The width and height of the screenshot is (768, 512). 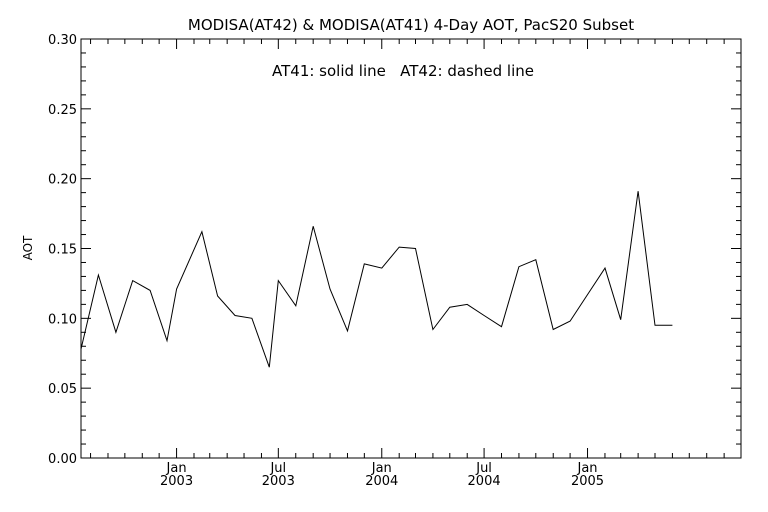 What do you see at coordinates (62, 250) in the screenshot?
I see `y-tick-label: 0.15` at bounding box center [62, 250].